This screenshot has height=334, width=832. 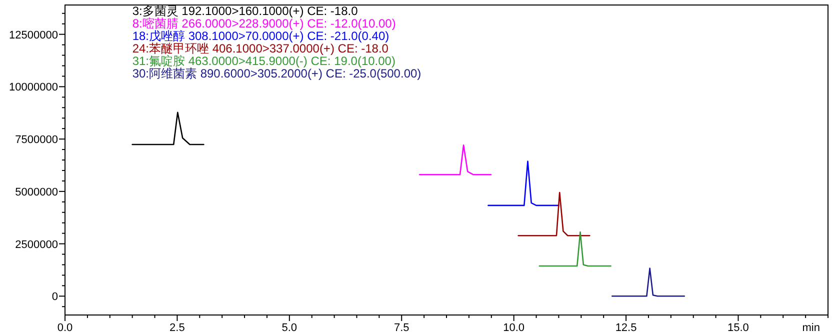 What do you see at coordinates (177, 328) in the screenshot?
I see `x-tick-label: 2.5` at bounding box center [177, 328].